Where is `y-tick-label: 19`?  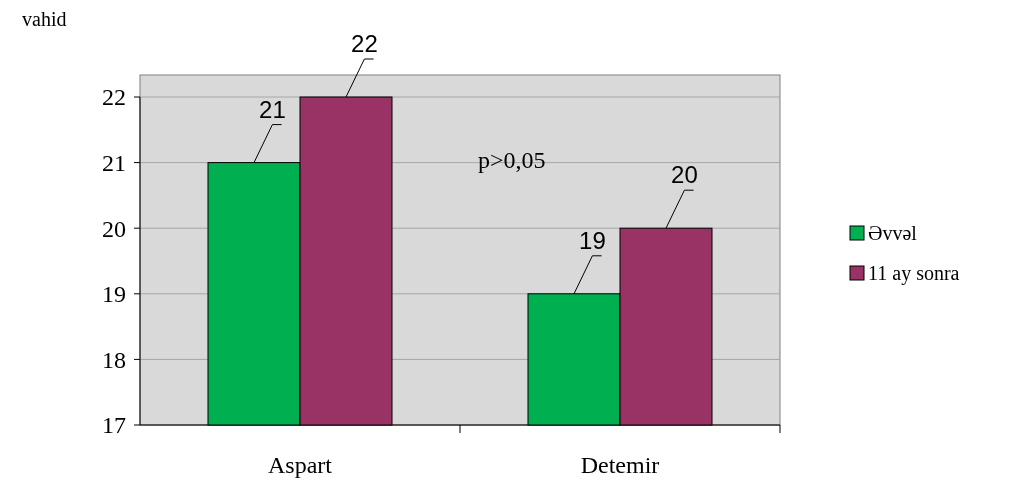
y-tick-label: 19 is located at coordinates (114, 294).